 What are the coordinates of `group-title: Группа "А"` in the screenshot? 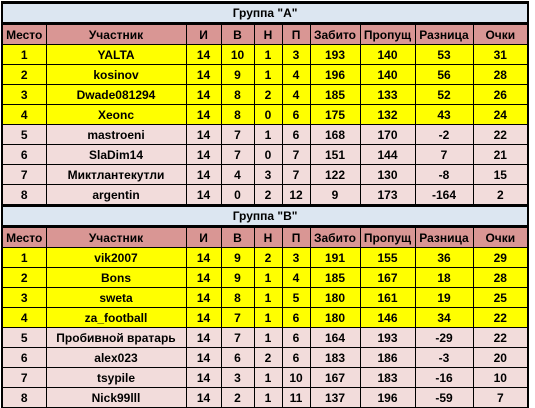 It's located at (265, 13).